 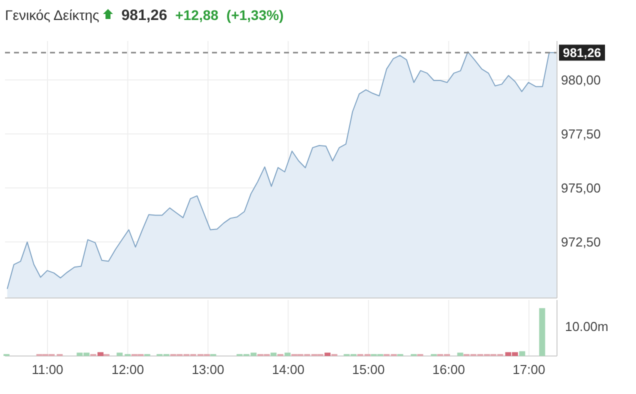 What do you see at coordinates (48, 369) in the screenshot?
I see `x-tick-label: 11:00` at bounding box center [48, 369].